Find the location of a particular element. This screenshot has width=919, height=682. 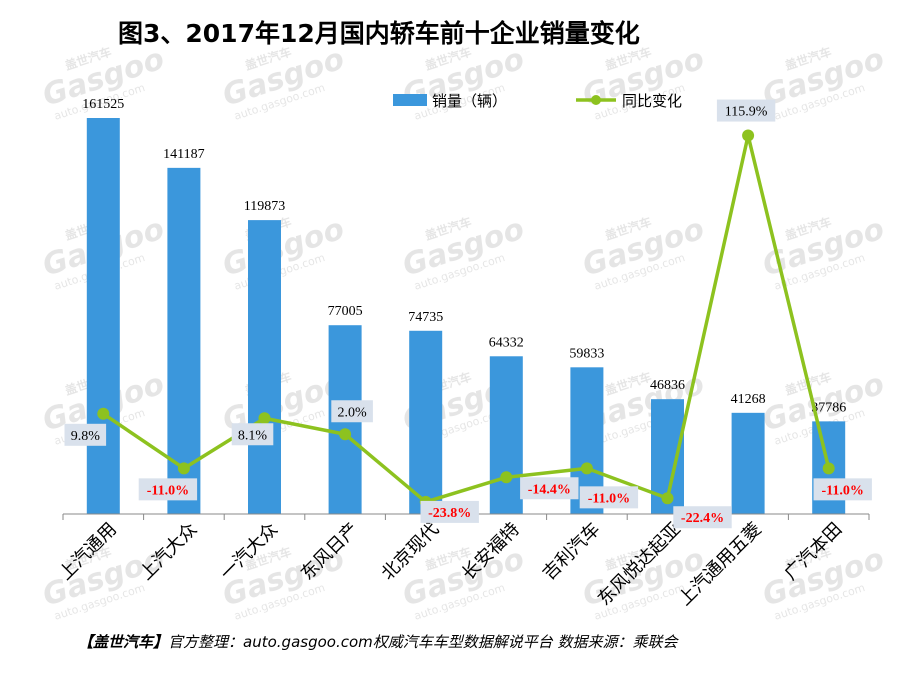

legend-bar-label: 销量（辆） is located at coordinates (469, 101).